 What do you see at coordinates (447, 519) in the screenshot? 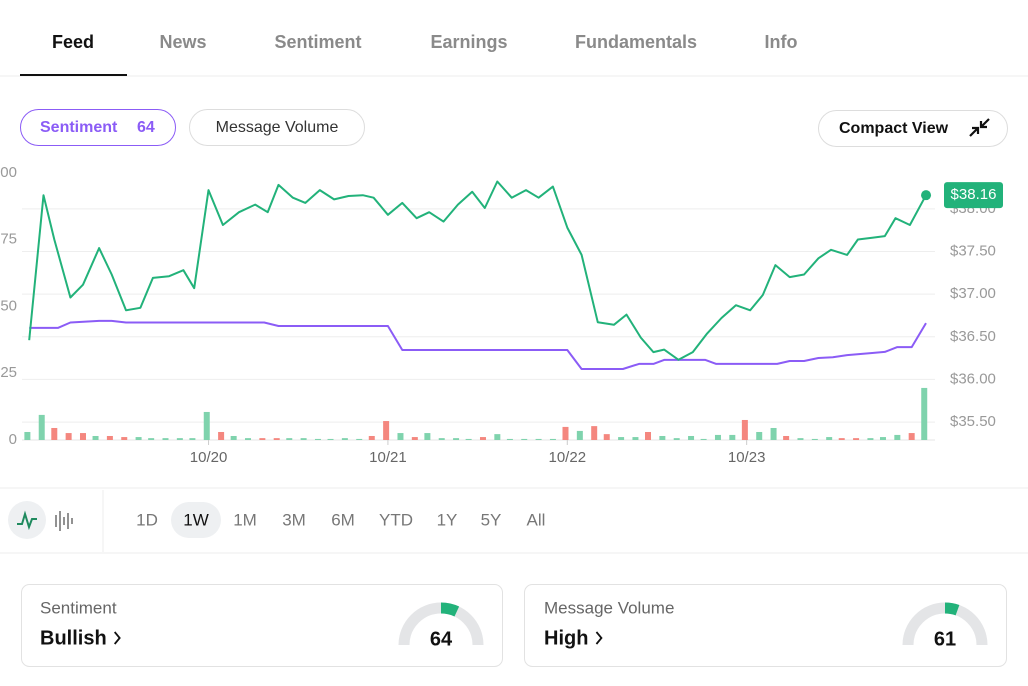
I see `range-option: 1Y` at bounding box center [447, 519].